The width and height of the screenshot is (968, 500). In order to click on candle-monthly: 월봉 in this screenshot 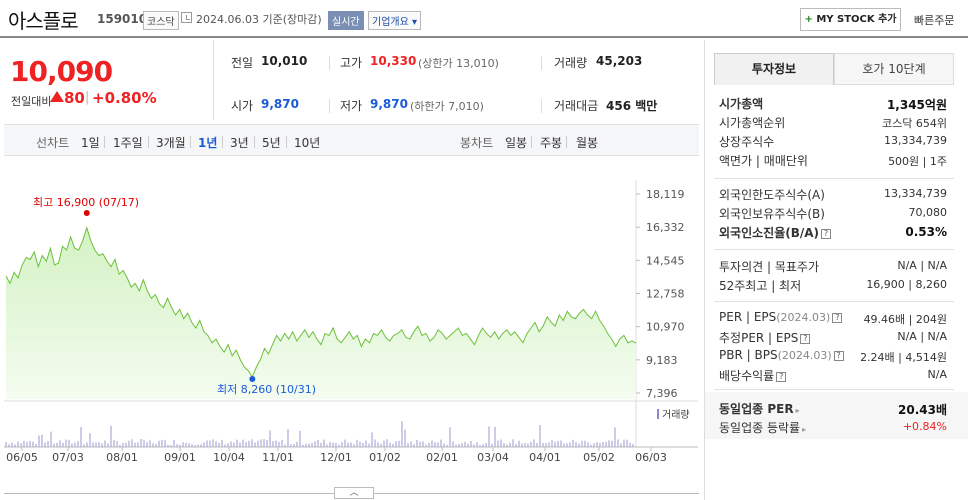, I will do `click(587, 143)`.